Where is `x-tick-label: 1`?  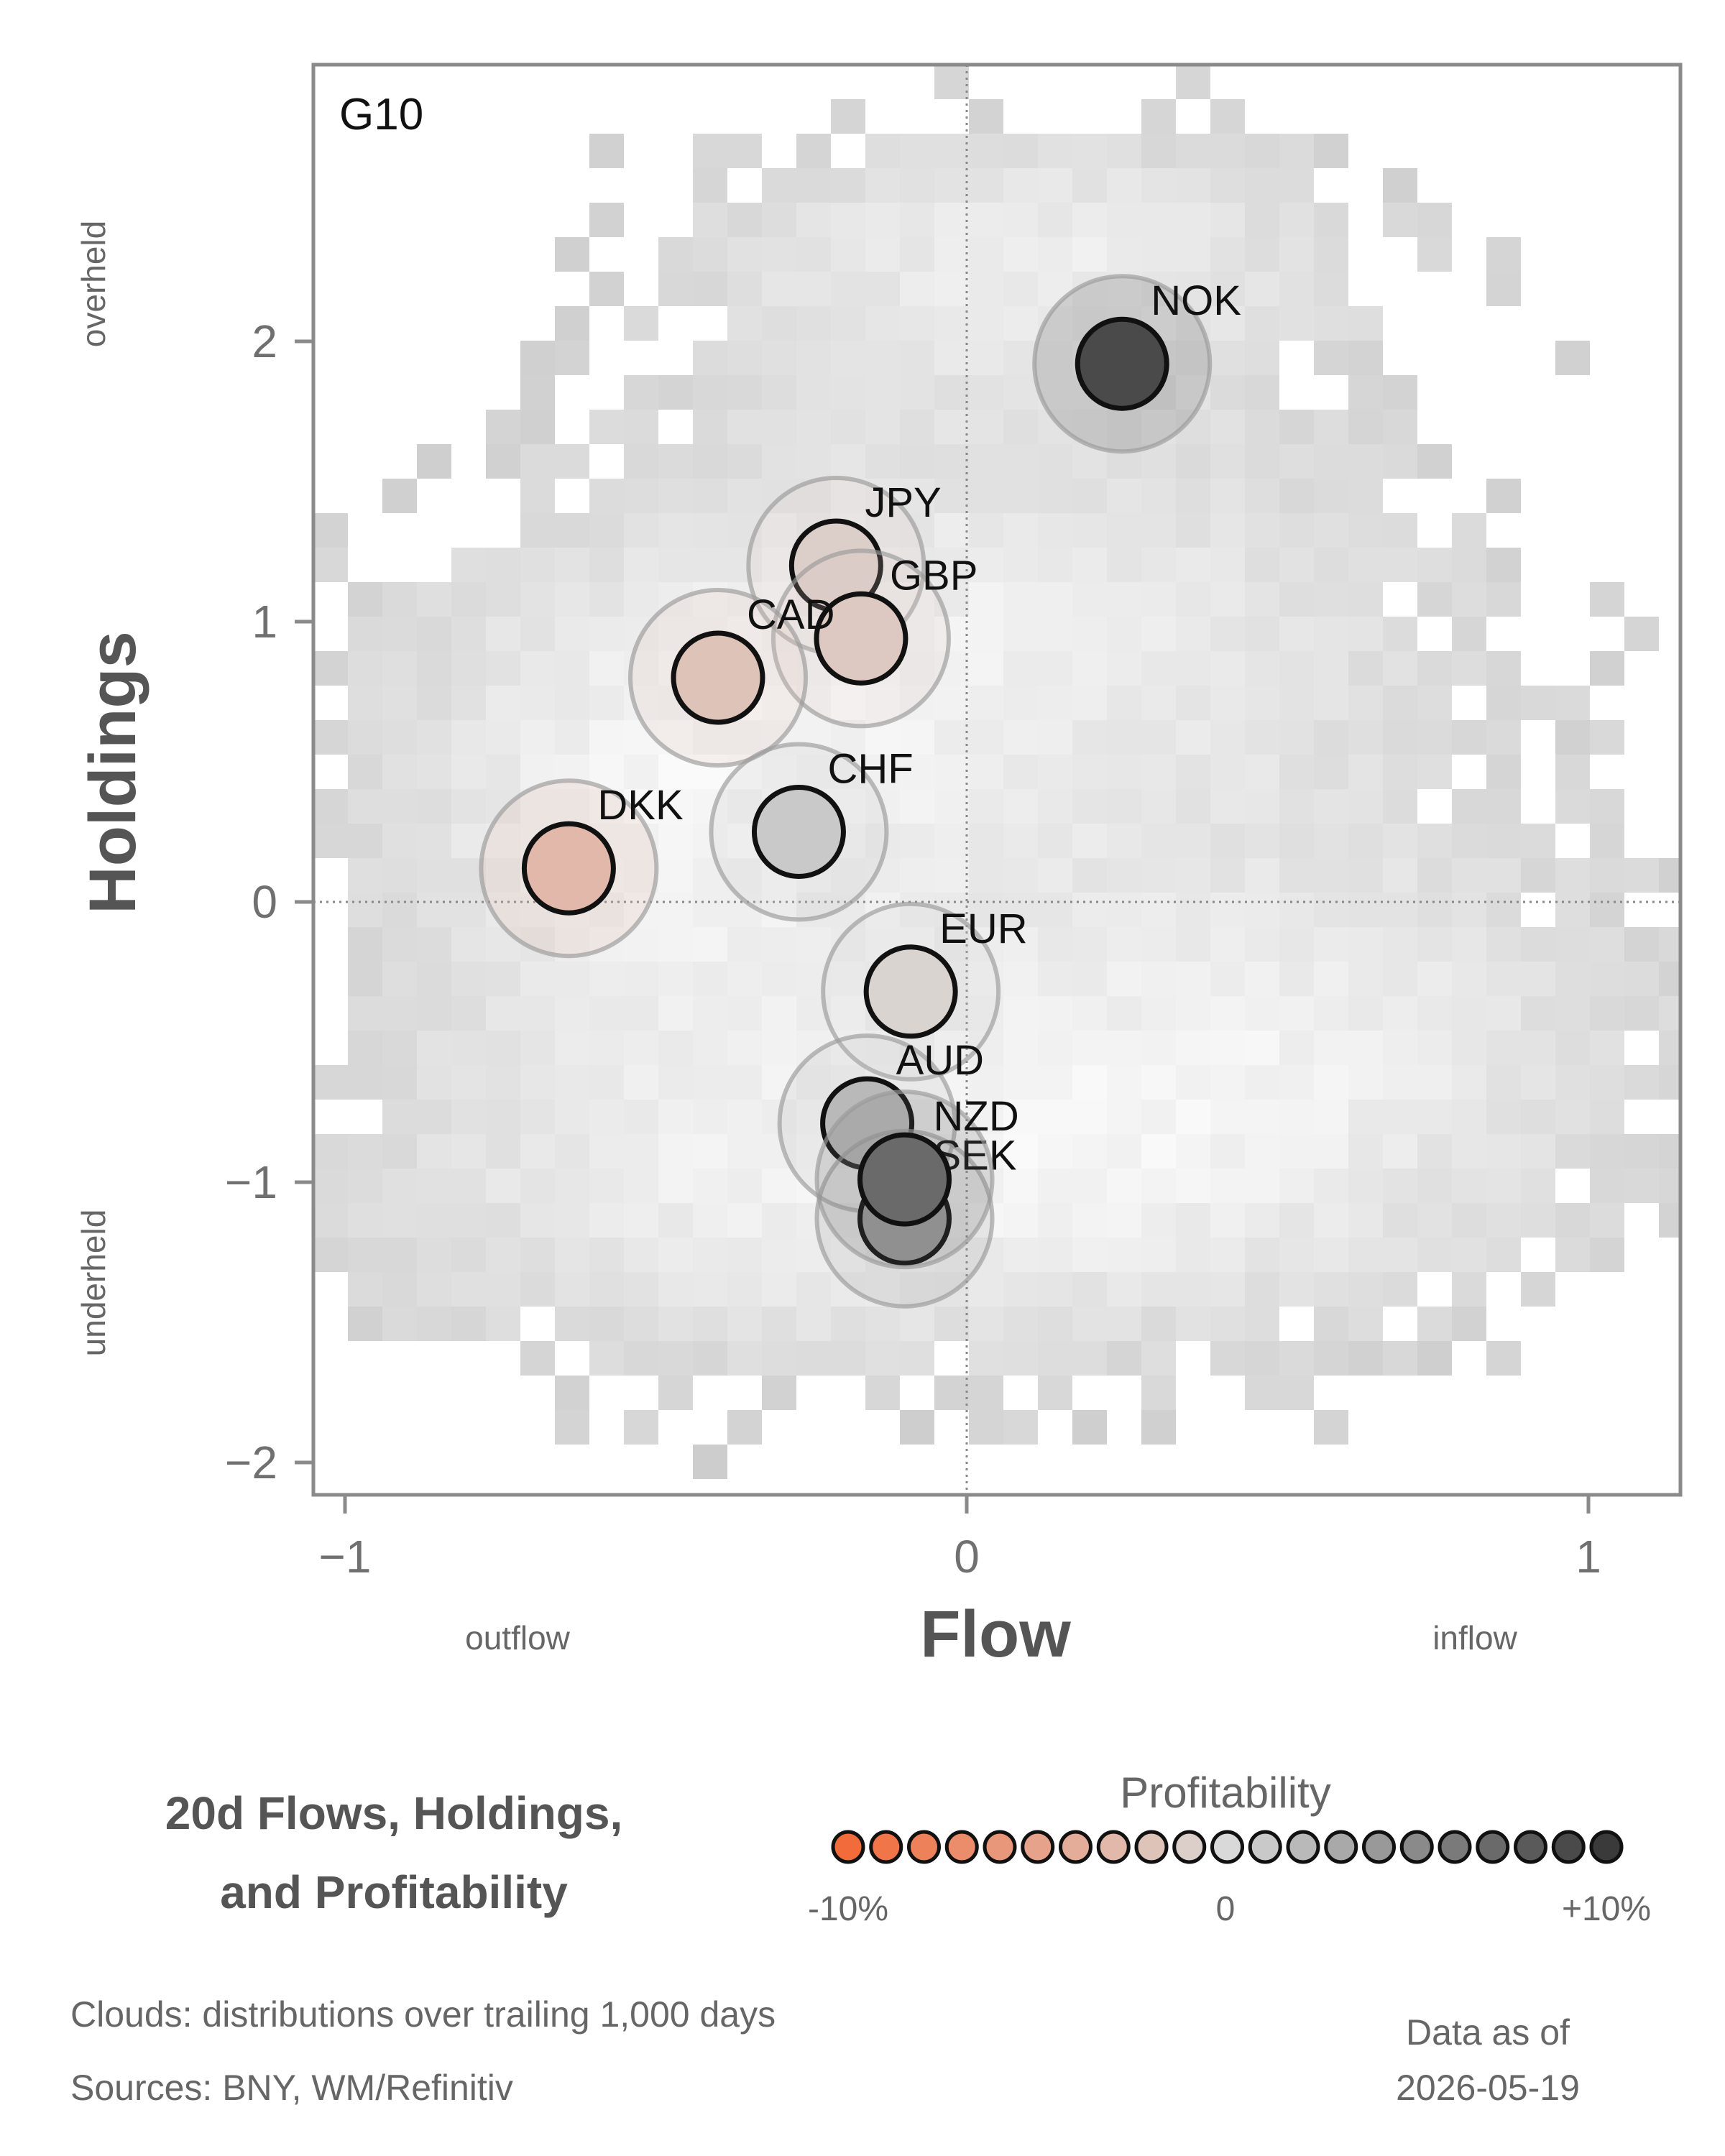
x-tick-label: 1 is located at coordinates (1588, 1557).